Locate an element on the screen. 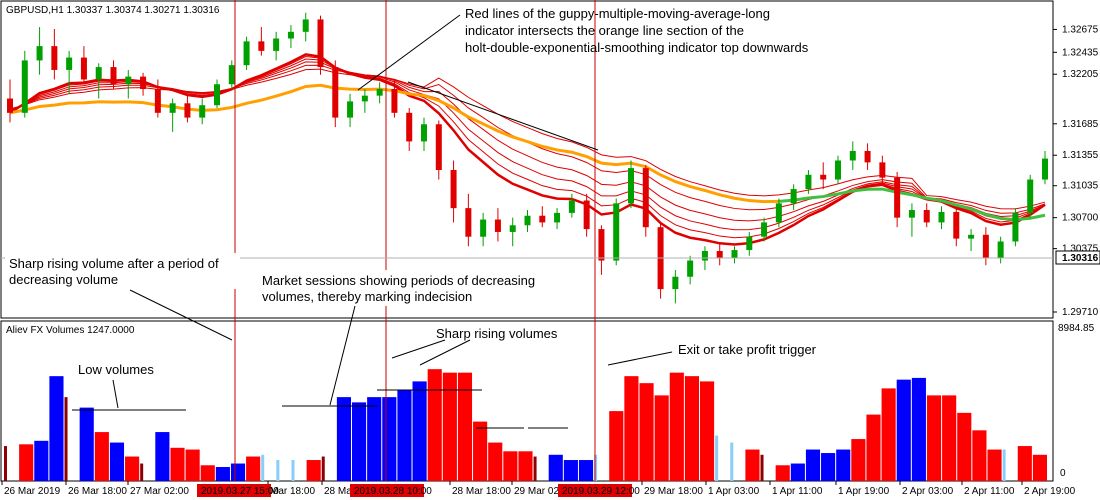 The width and height of the screenshot is (1100, 500). price-tick-label: 1.32435 is located at coordinates (1080, 52).